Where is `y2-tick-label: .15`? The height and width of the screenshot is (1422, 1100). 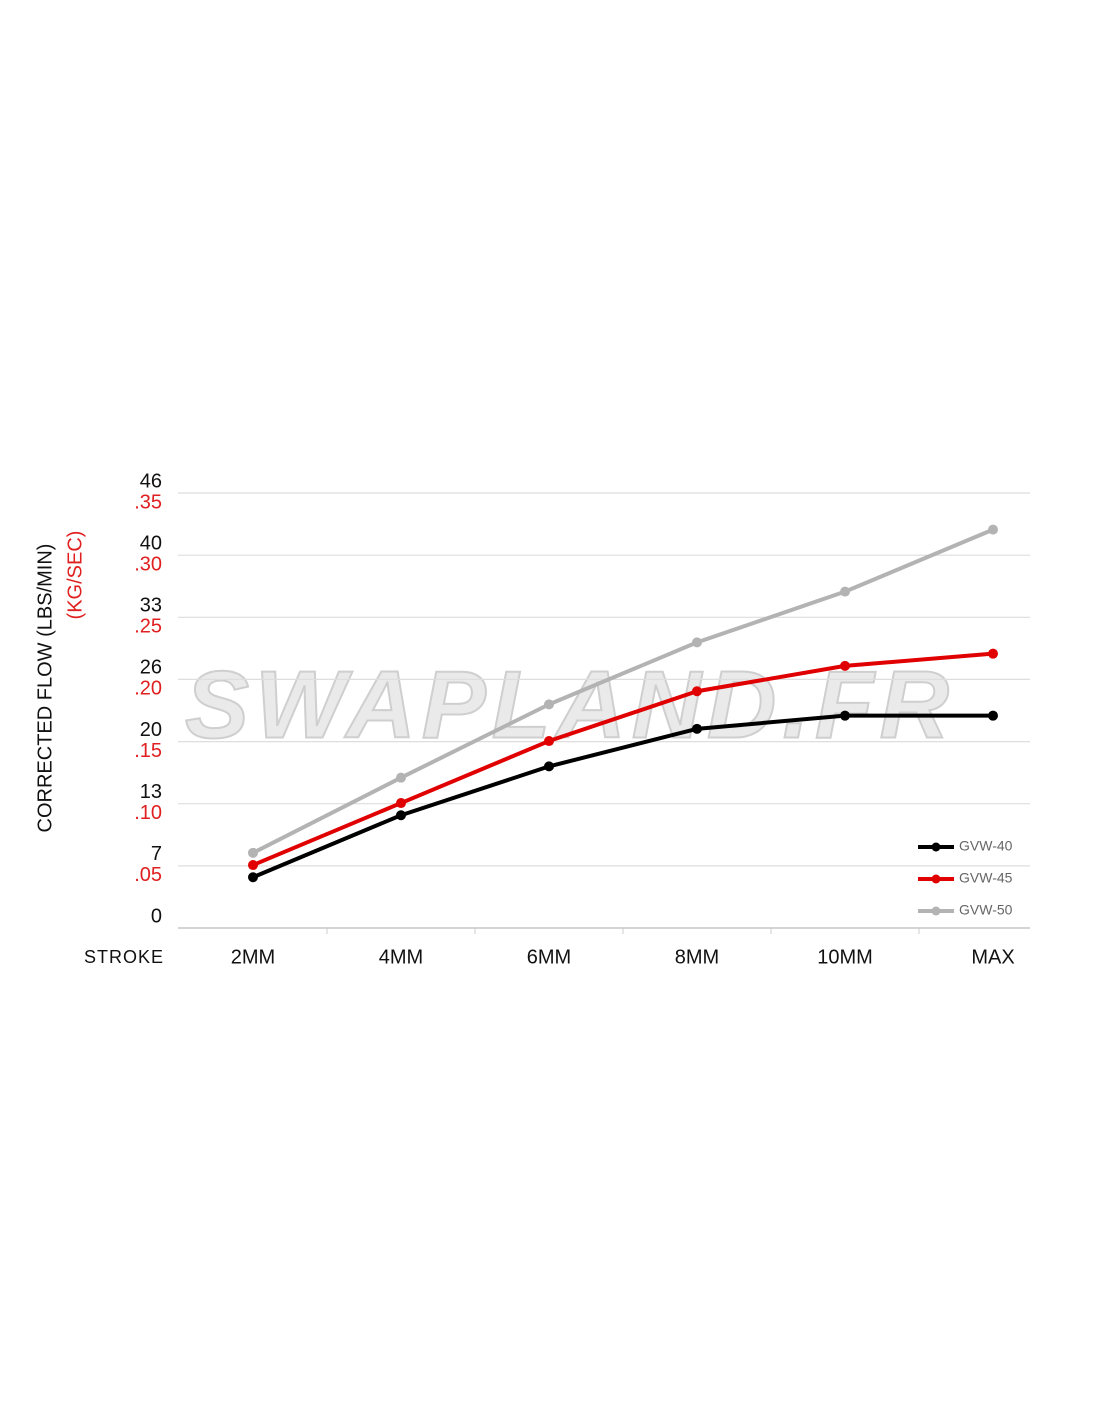 y2-tick-label: .15 is located at coordinates (148, 751).